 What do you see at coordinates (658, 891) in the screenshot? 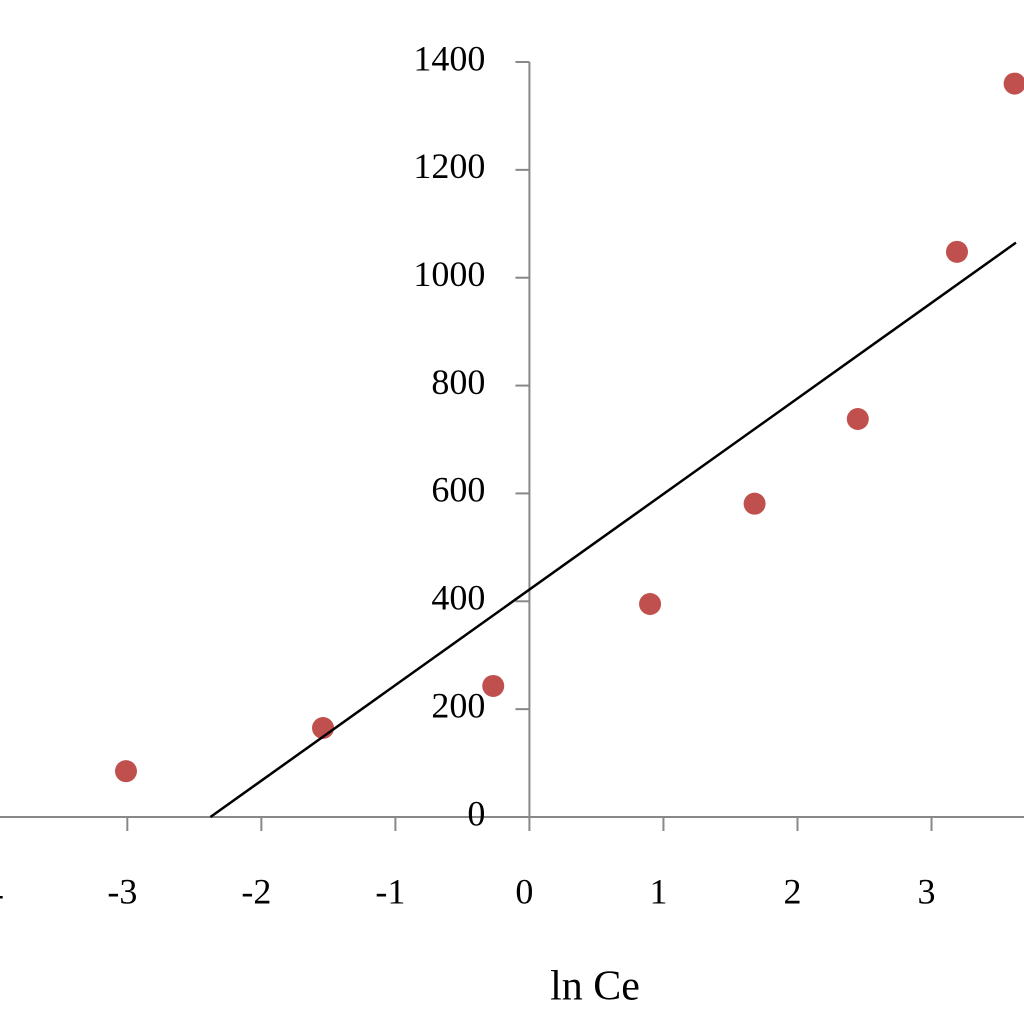
I see `x-tick-label: 1` at bounding box center [658, 891].